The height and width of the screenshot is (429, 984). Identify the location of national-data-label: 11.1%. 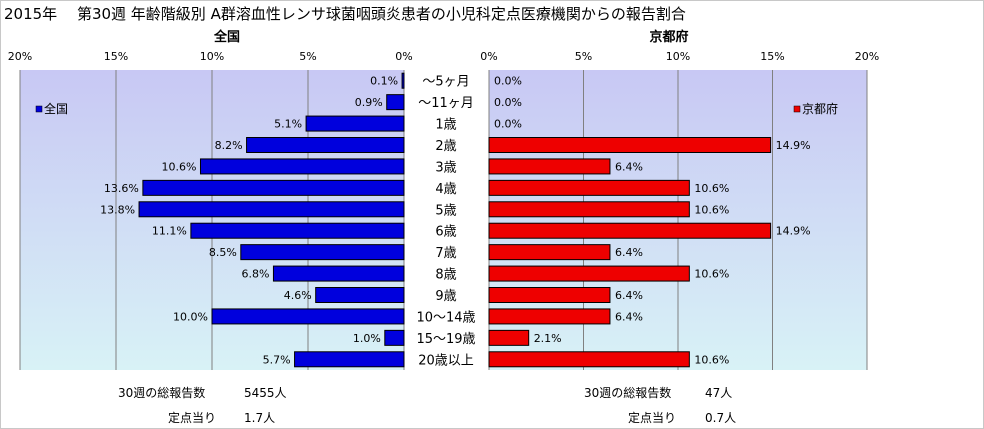
(169, 231).